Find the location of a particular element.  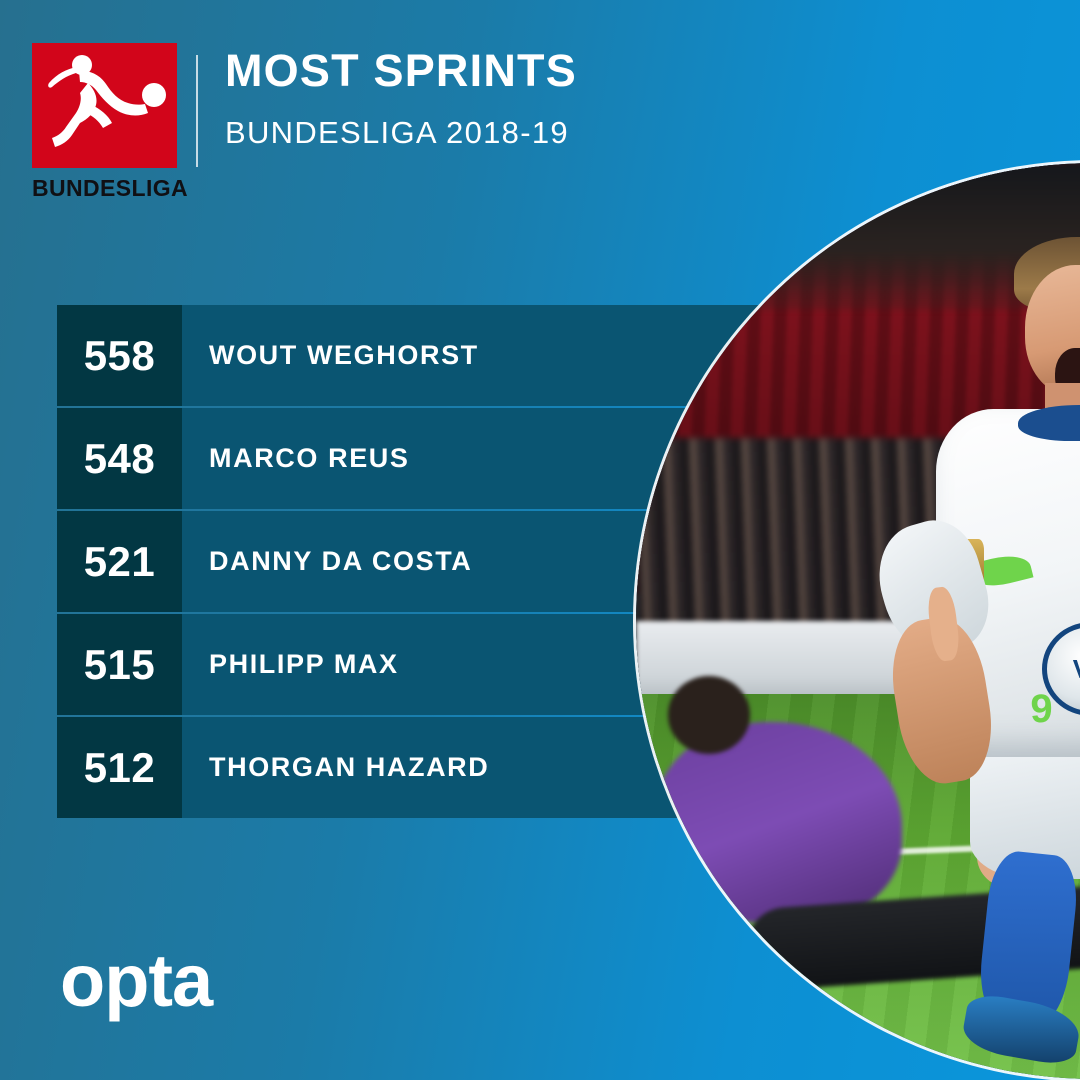

bundesliga-logo: BUNDESLIGA is located at coordinates (110, 122).